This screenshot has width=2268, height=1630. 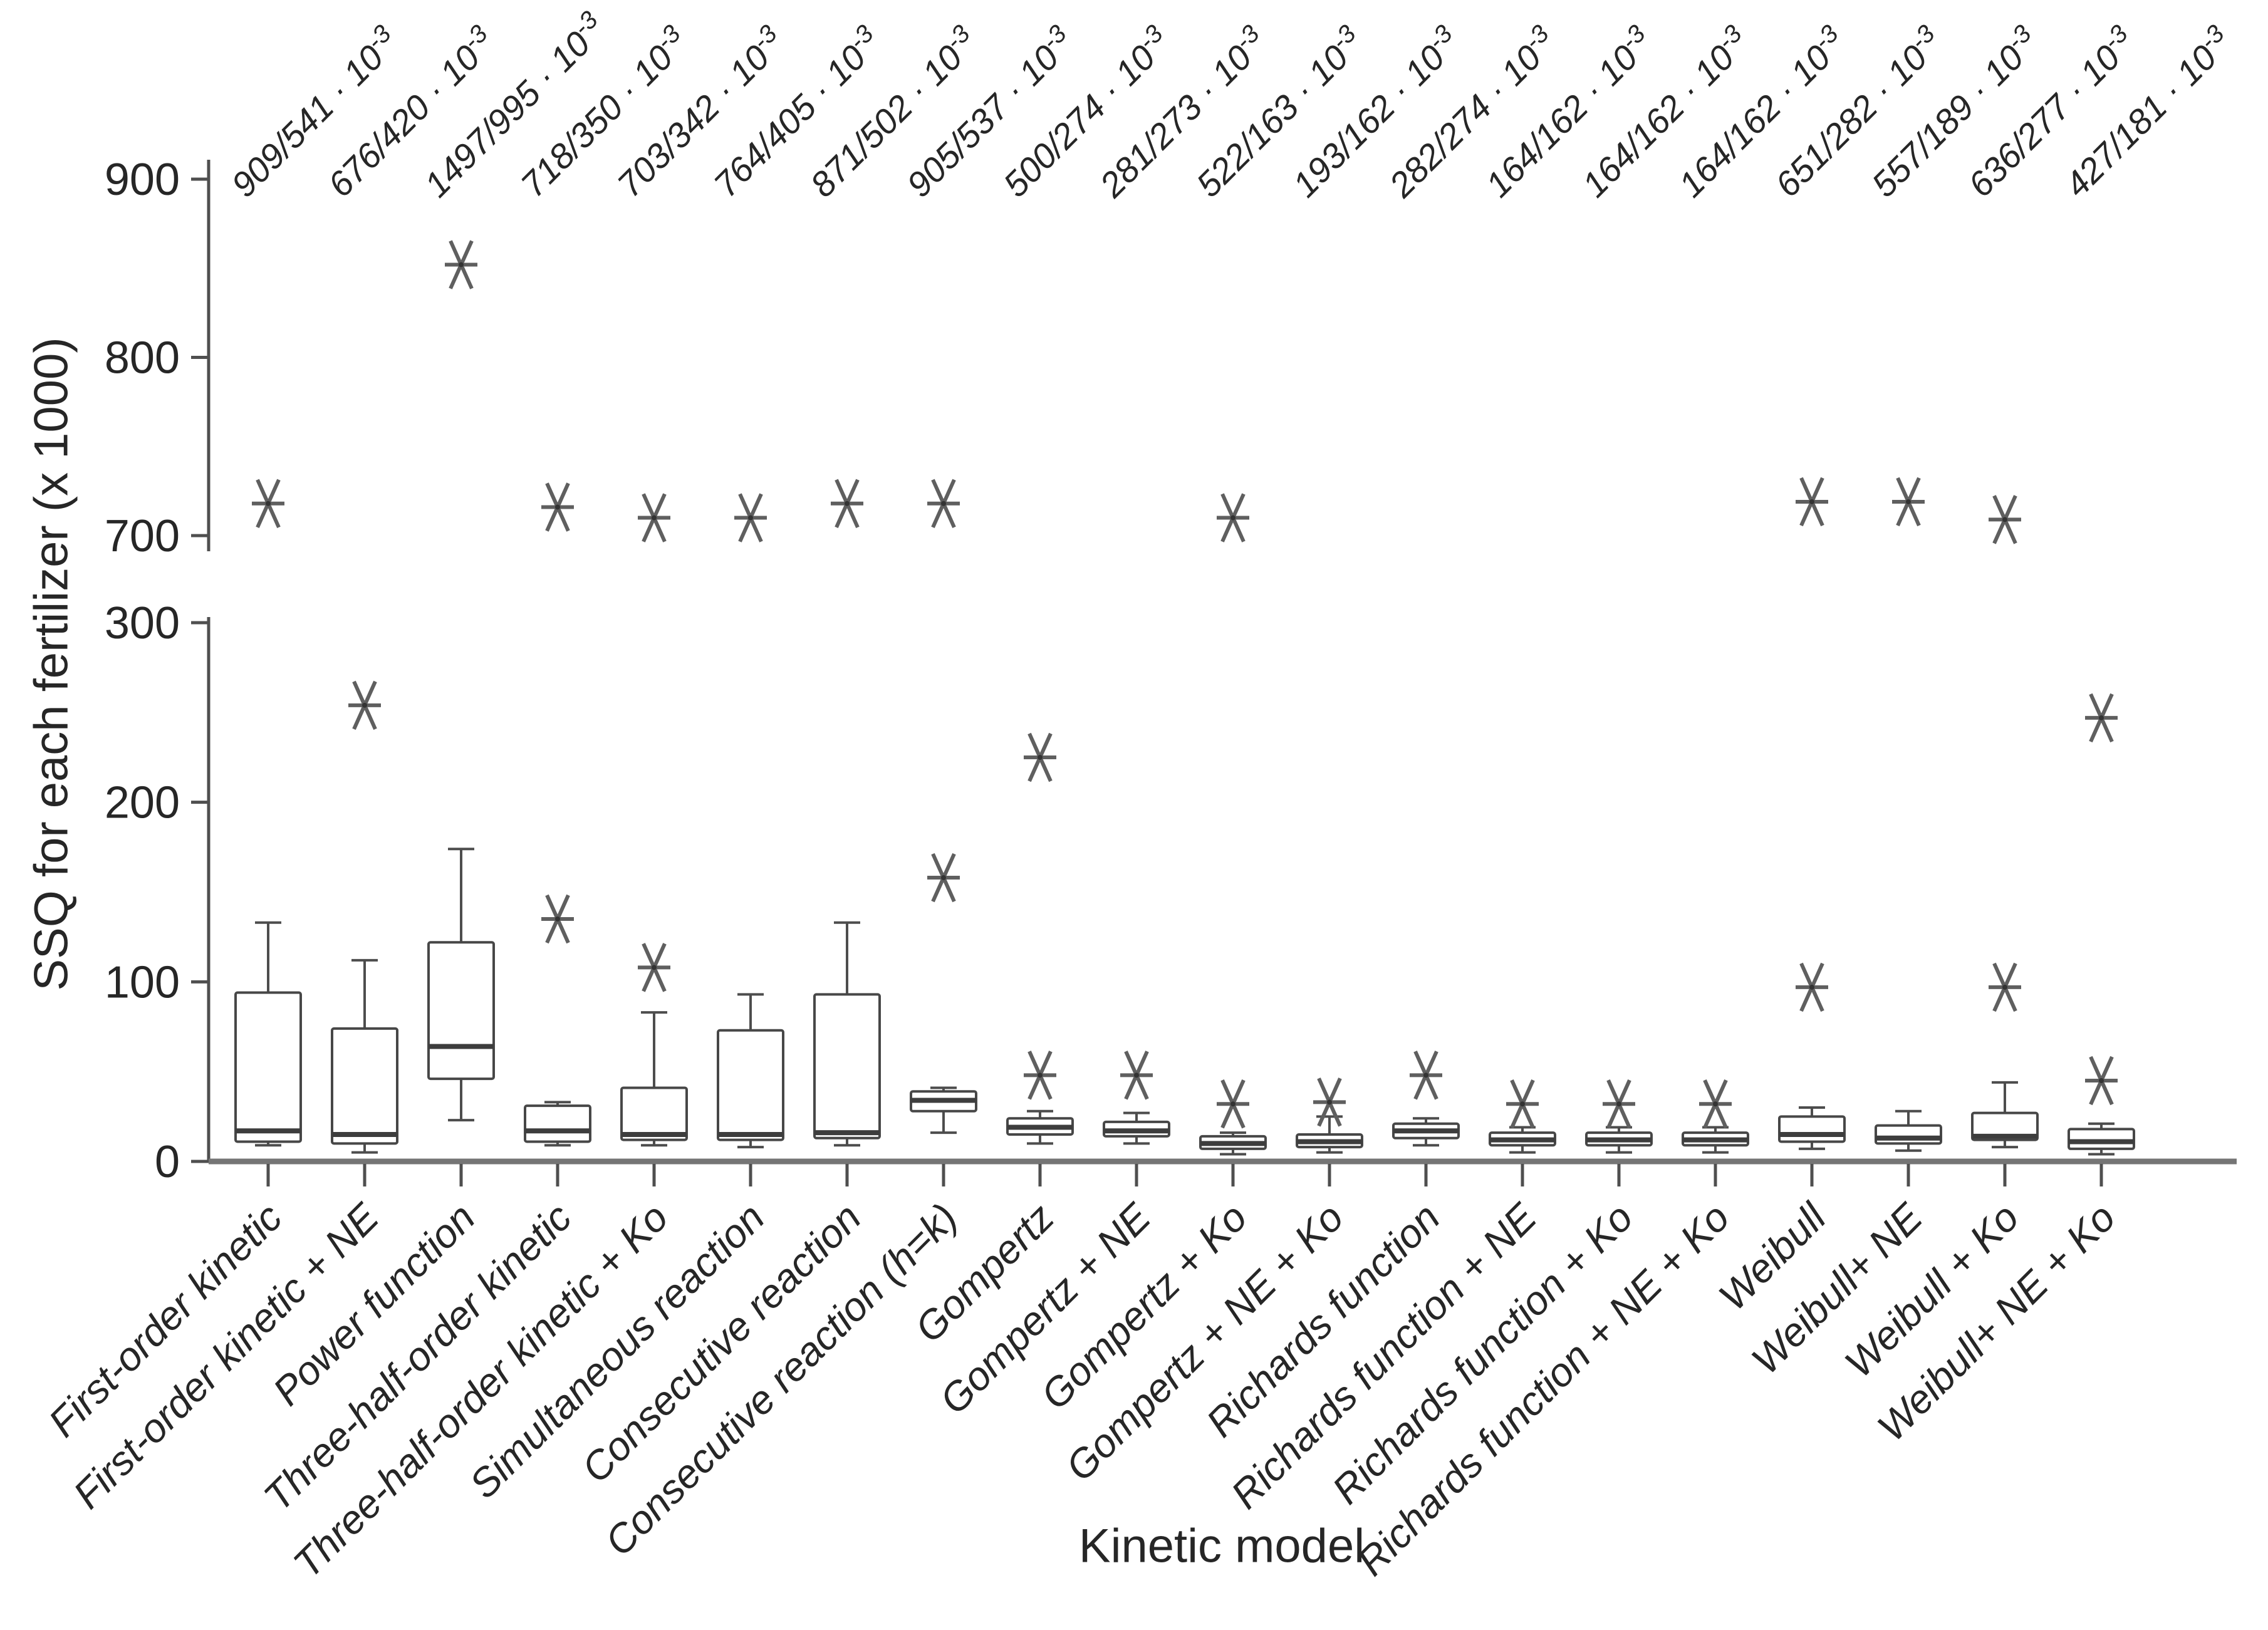 What do you see at coordinates (142, 803) in the screenshot?
I see `y-tick-label: 200` at bounding box center [142, 803].